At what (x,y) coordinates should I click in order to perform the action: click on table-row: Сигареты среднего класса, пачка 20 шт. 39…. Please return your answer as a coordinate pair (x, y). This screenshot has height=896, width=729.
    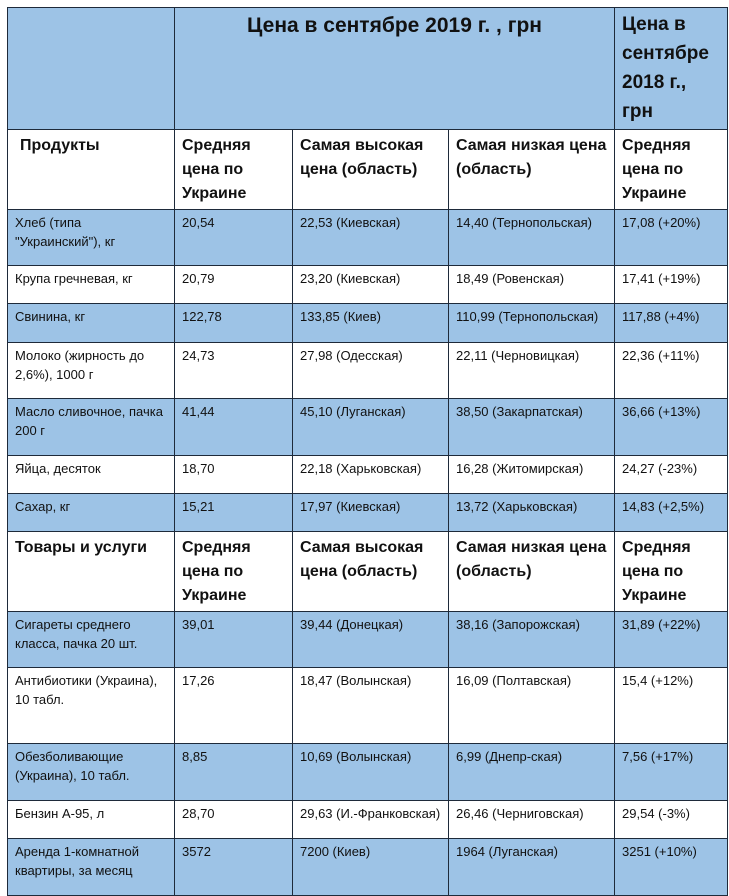
    Looking at the image, I should click on (368, 639).